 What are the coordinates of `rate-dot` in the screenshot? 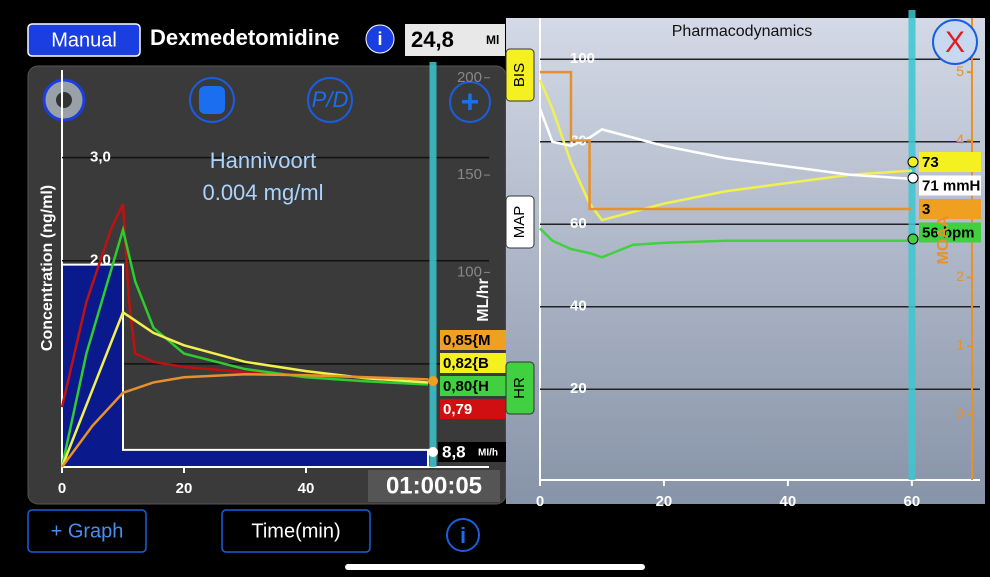 It's located at (433, 452).